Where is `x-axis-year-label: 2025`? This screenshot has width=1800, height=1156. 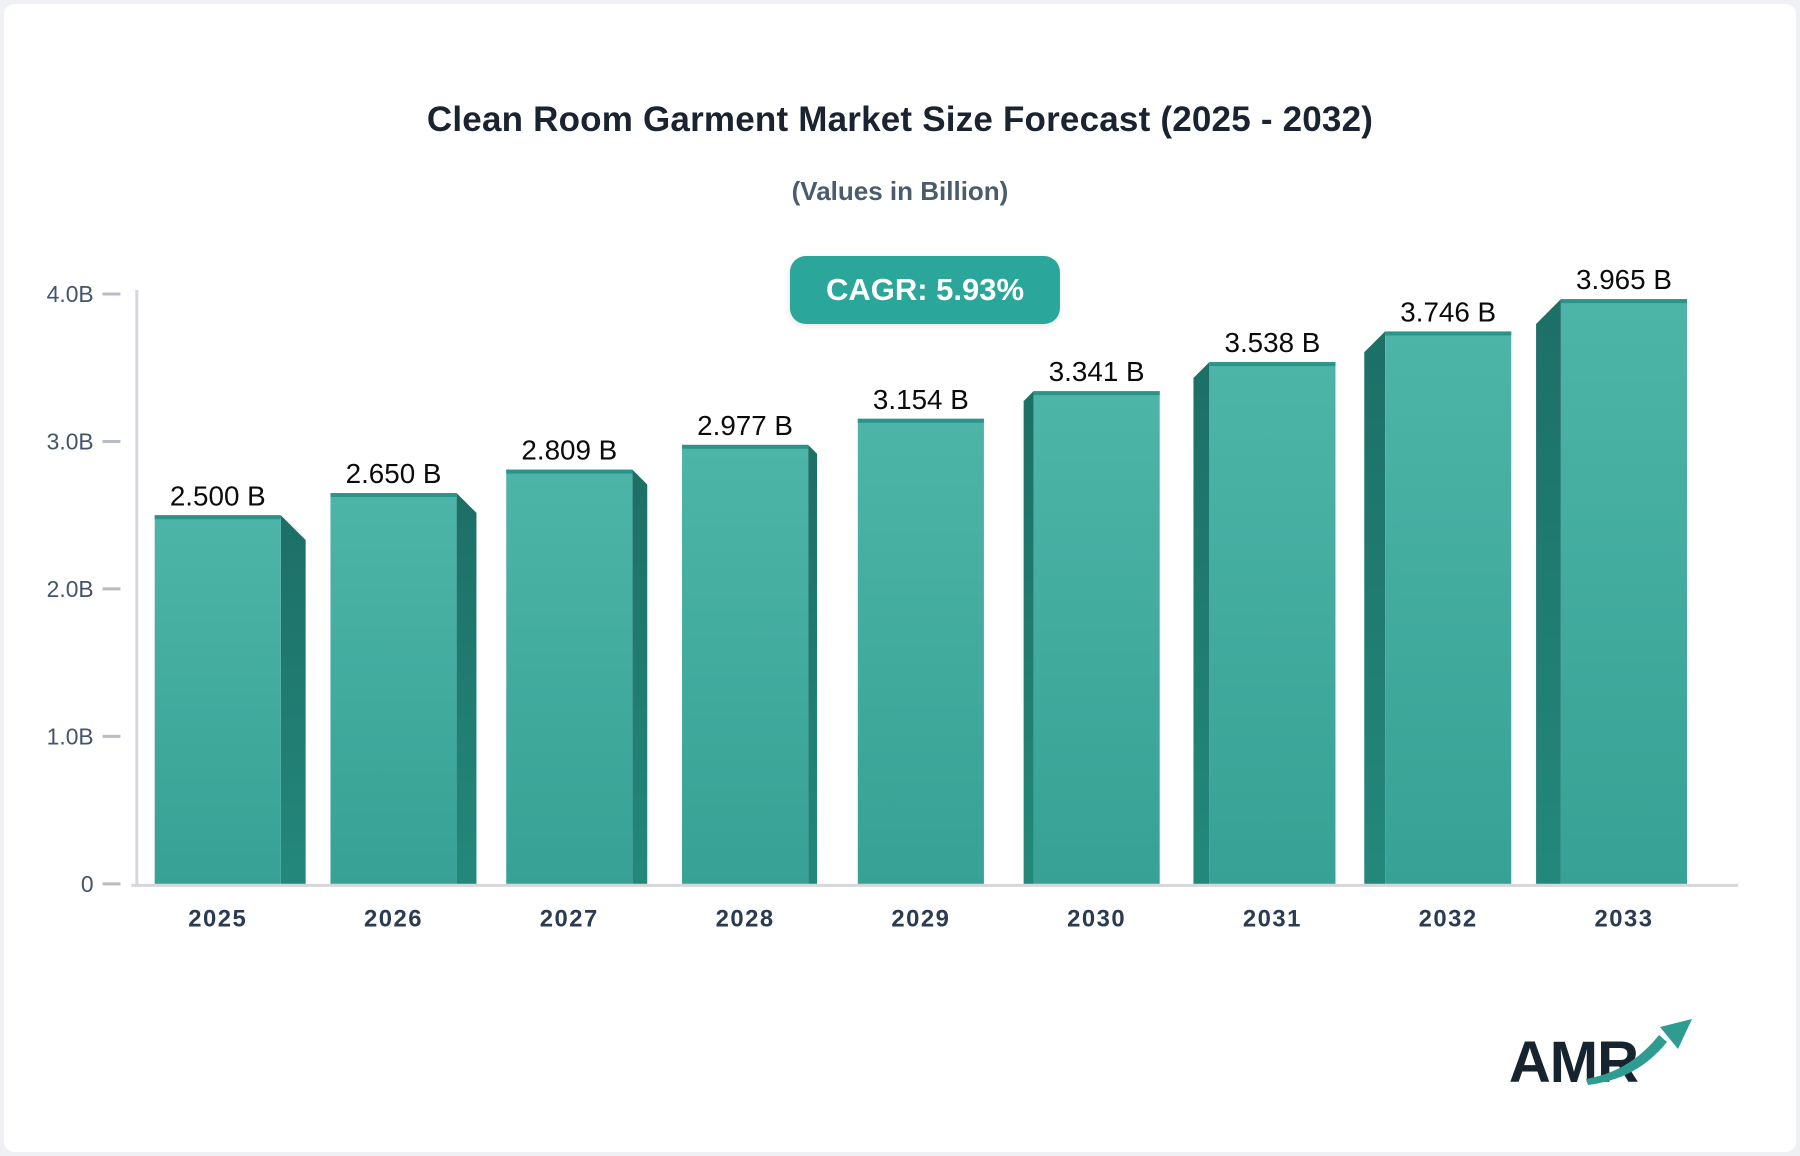
x-axis-year-label: 2025 is located at coordinates (217, 919).